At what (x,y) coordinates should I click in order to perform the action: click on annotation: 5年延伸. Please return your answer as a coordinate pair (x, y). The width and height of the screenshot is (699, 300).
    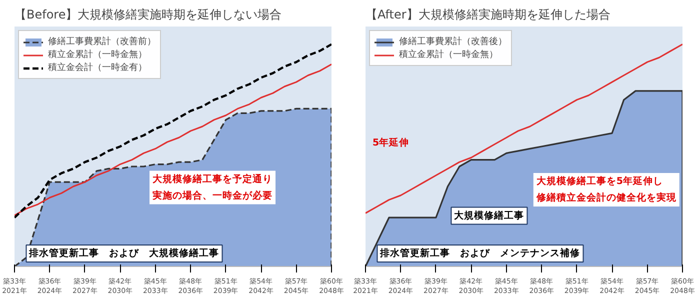
    Looking at the image, I should click on (391, 142).